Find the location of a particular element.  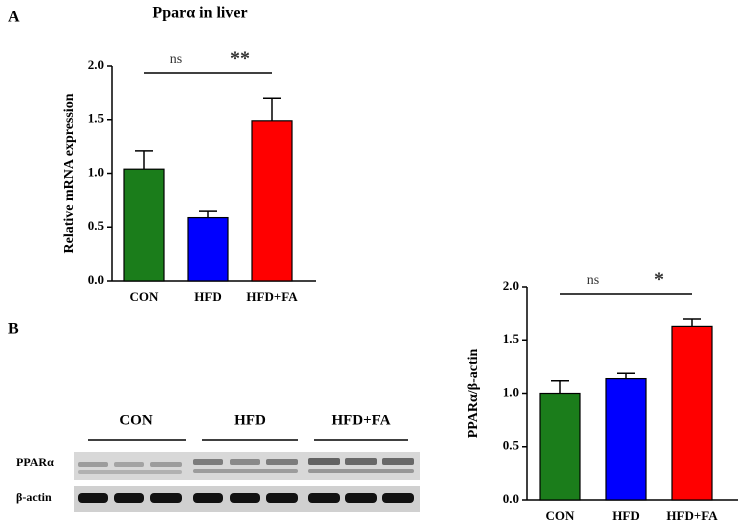

blot-strip is located at coordinates (247, 466).